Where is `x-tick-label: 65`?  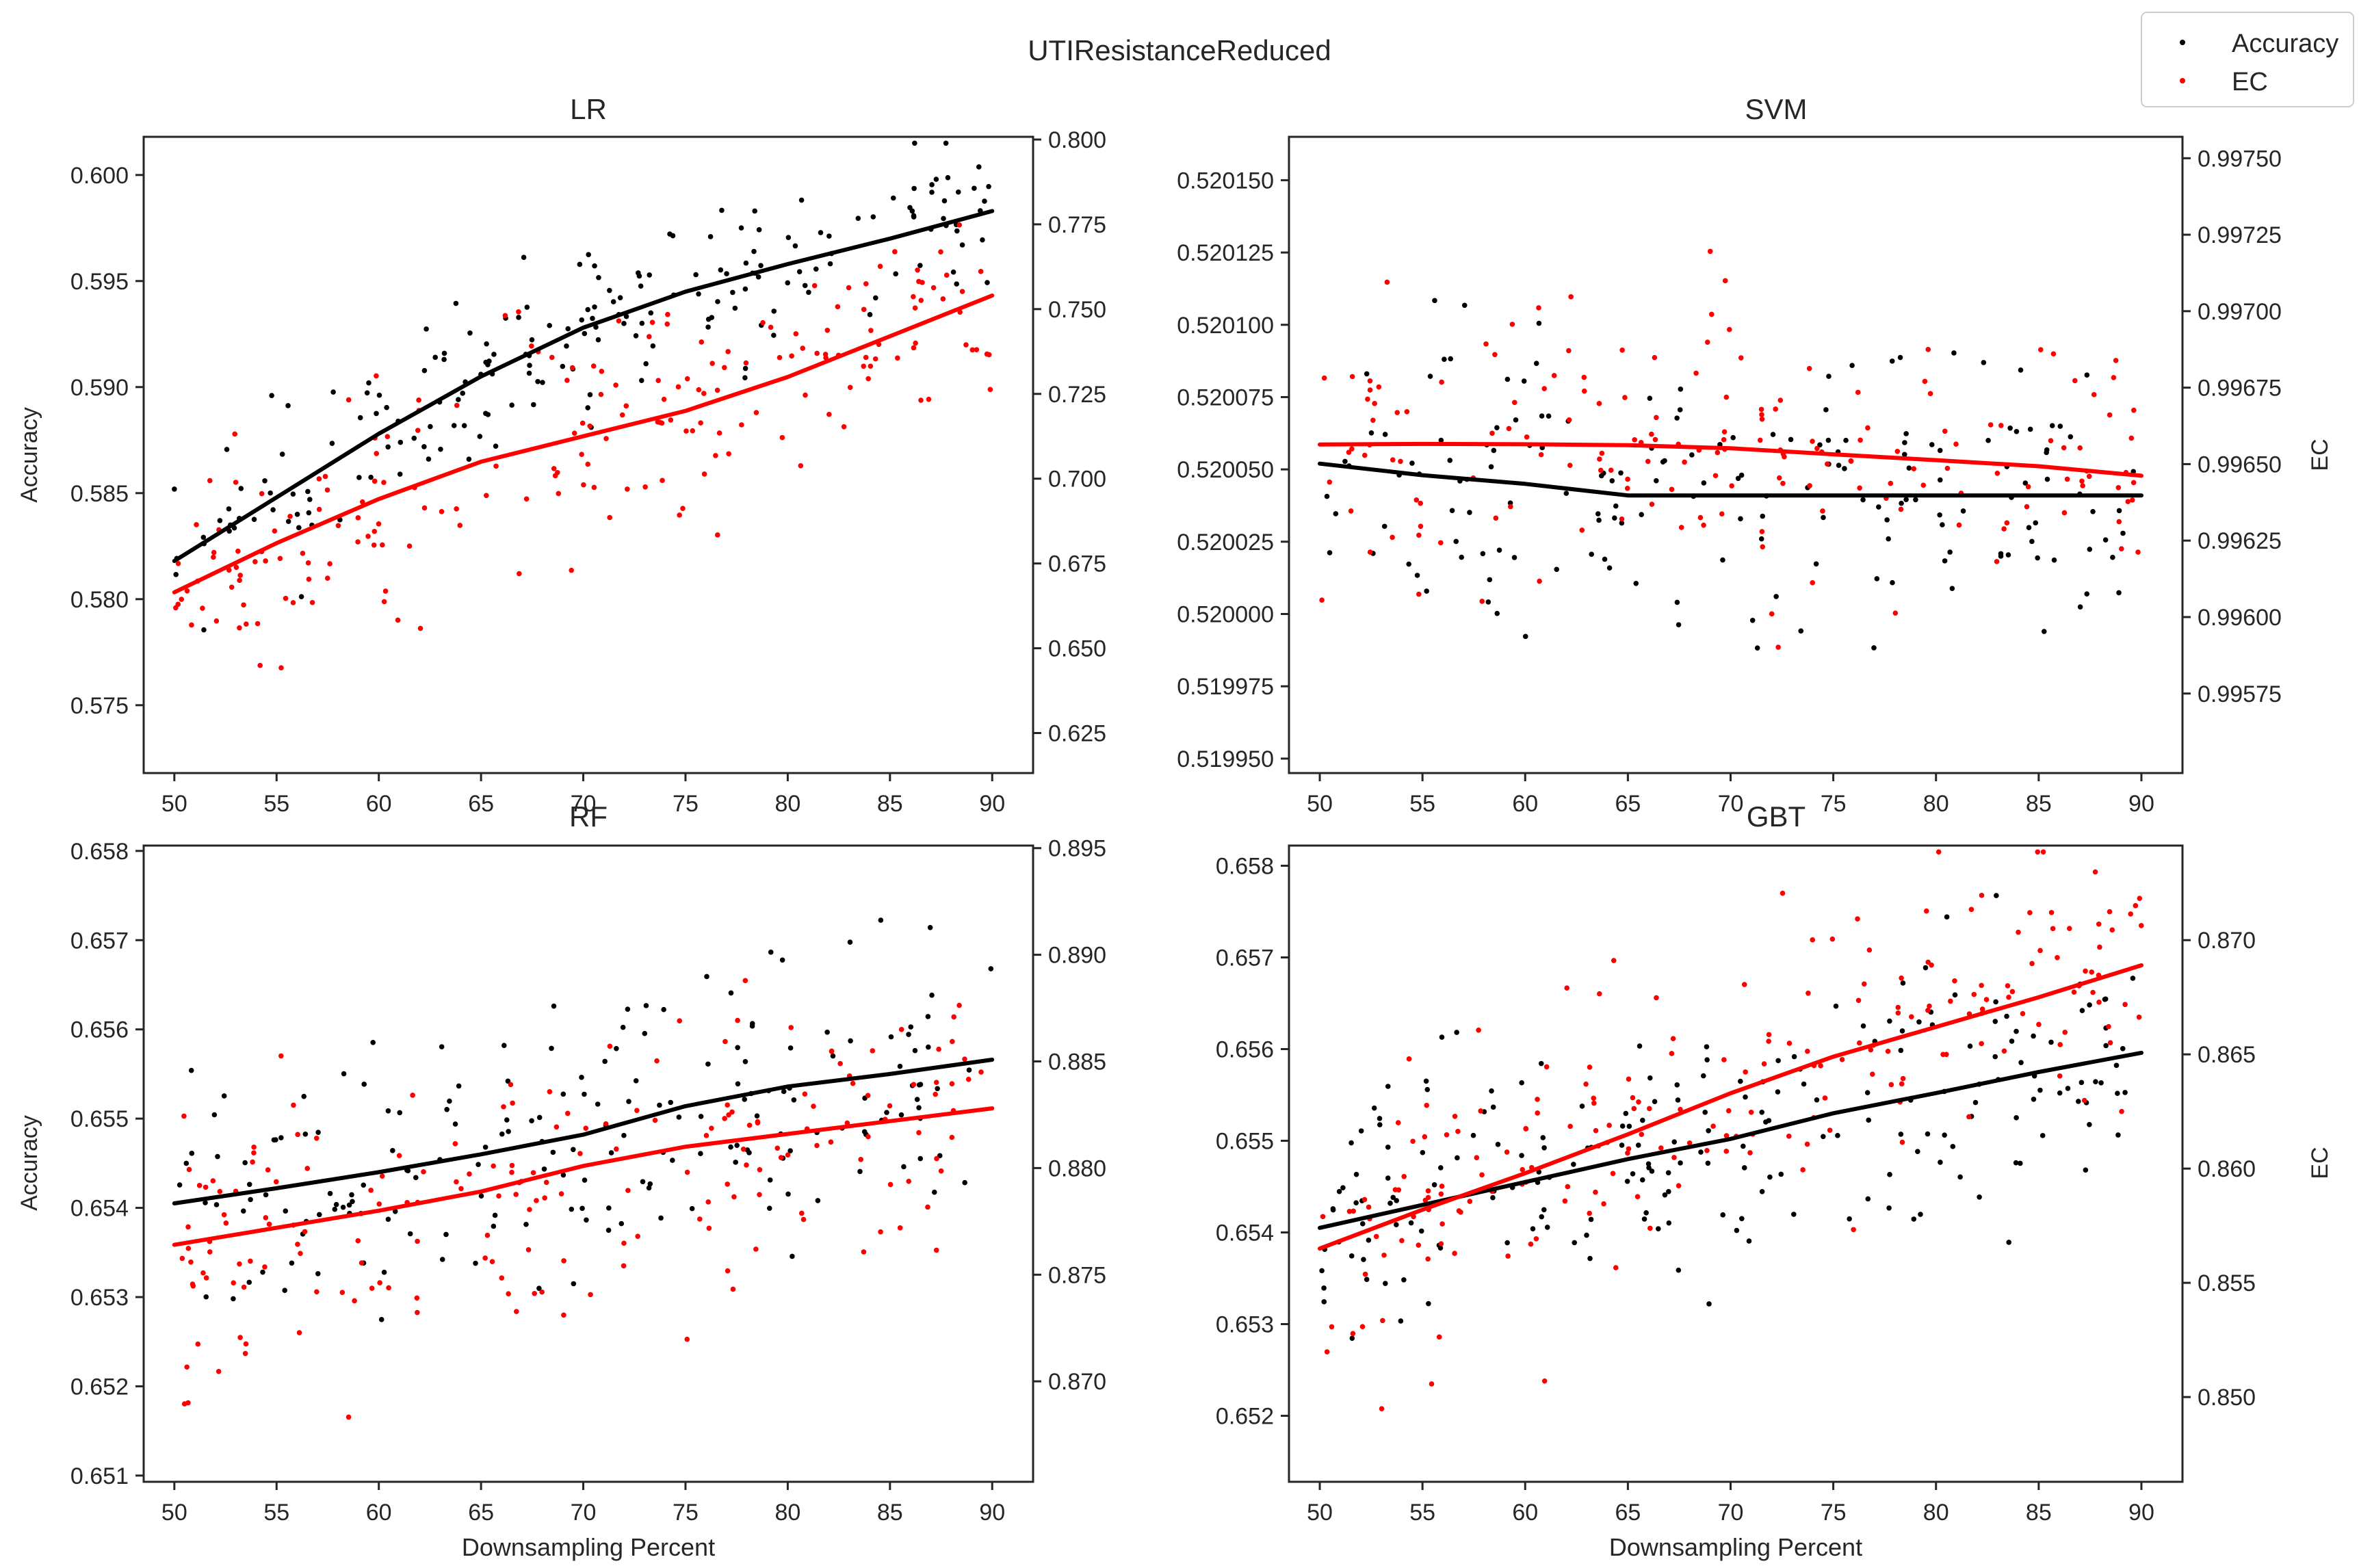 x-tick-label: 65 is located at coordinates (1628, 804).